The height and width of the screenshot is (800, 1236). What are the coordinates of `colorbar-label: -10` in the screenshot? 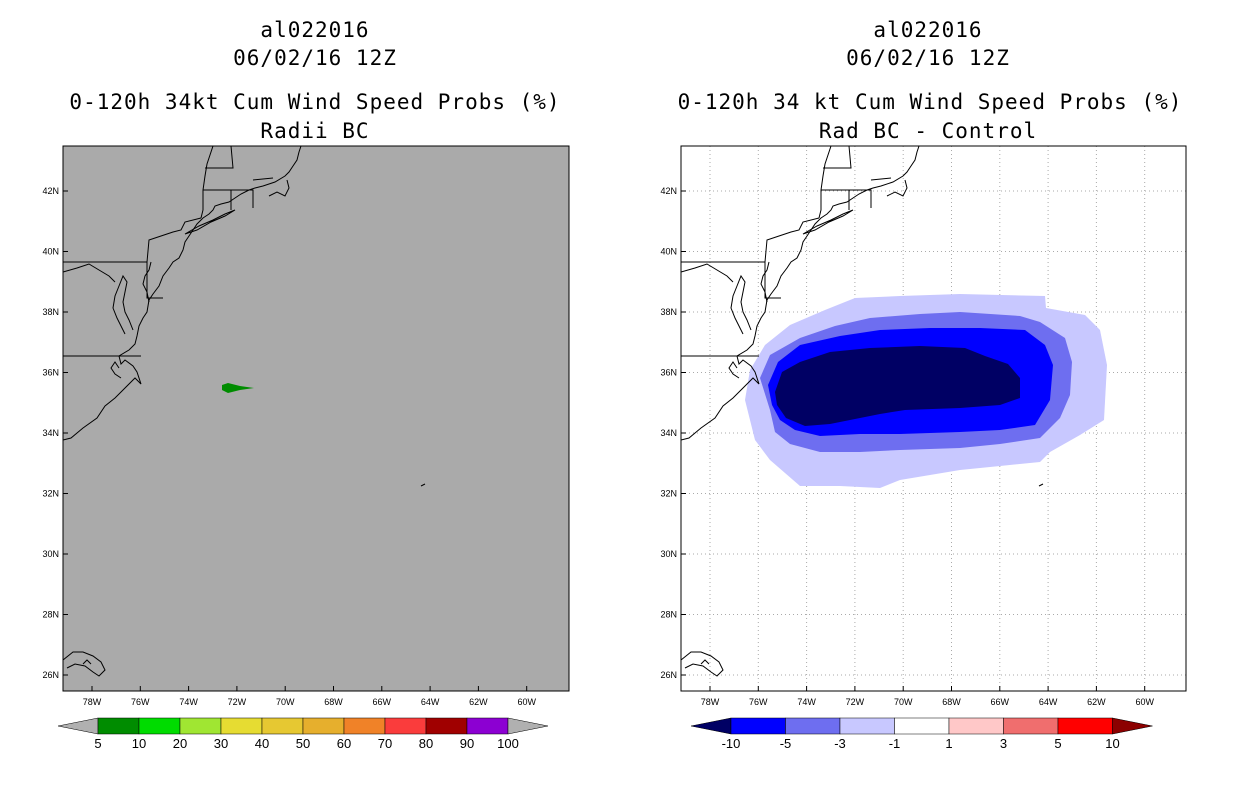 It's located at (731, 743).